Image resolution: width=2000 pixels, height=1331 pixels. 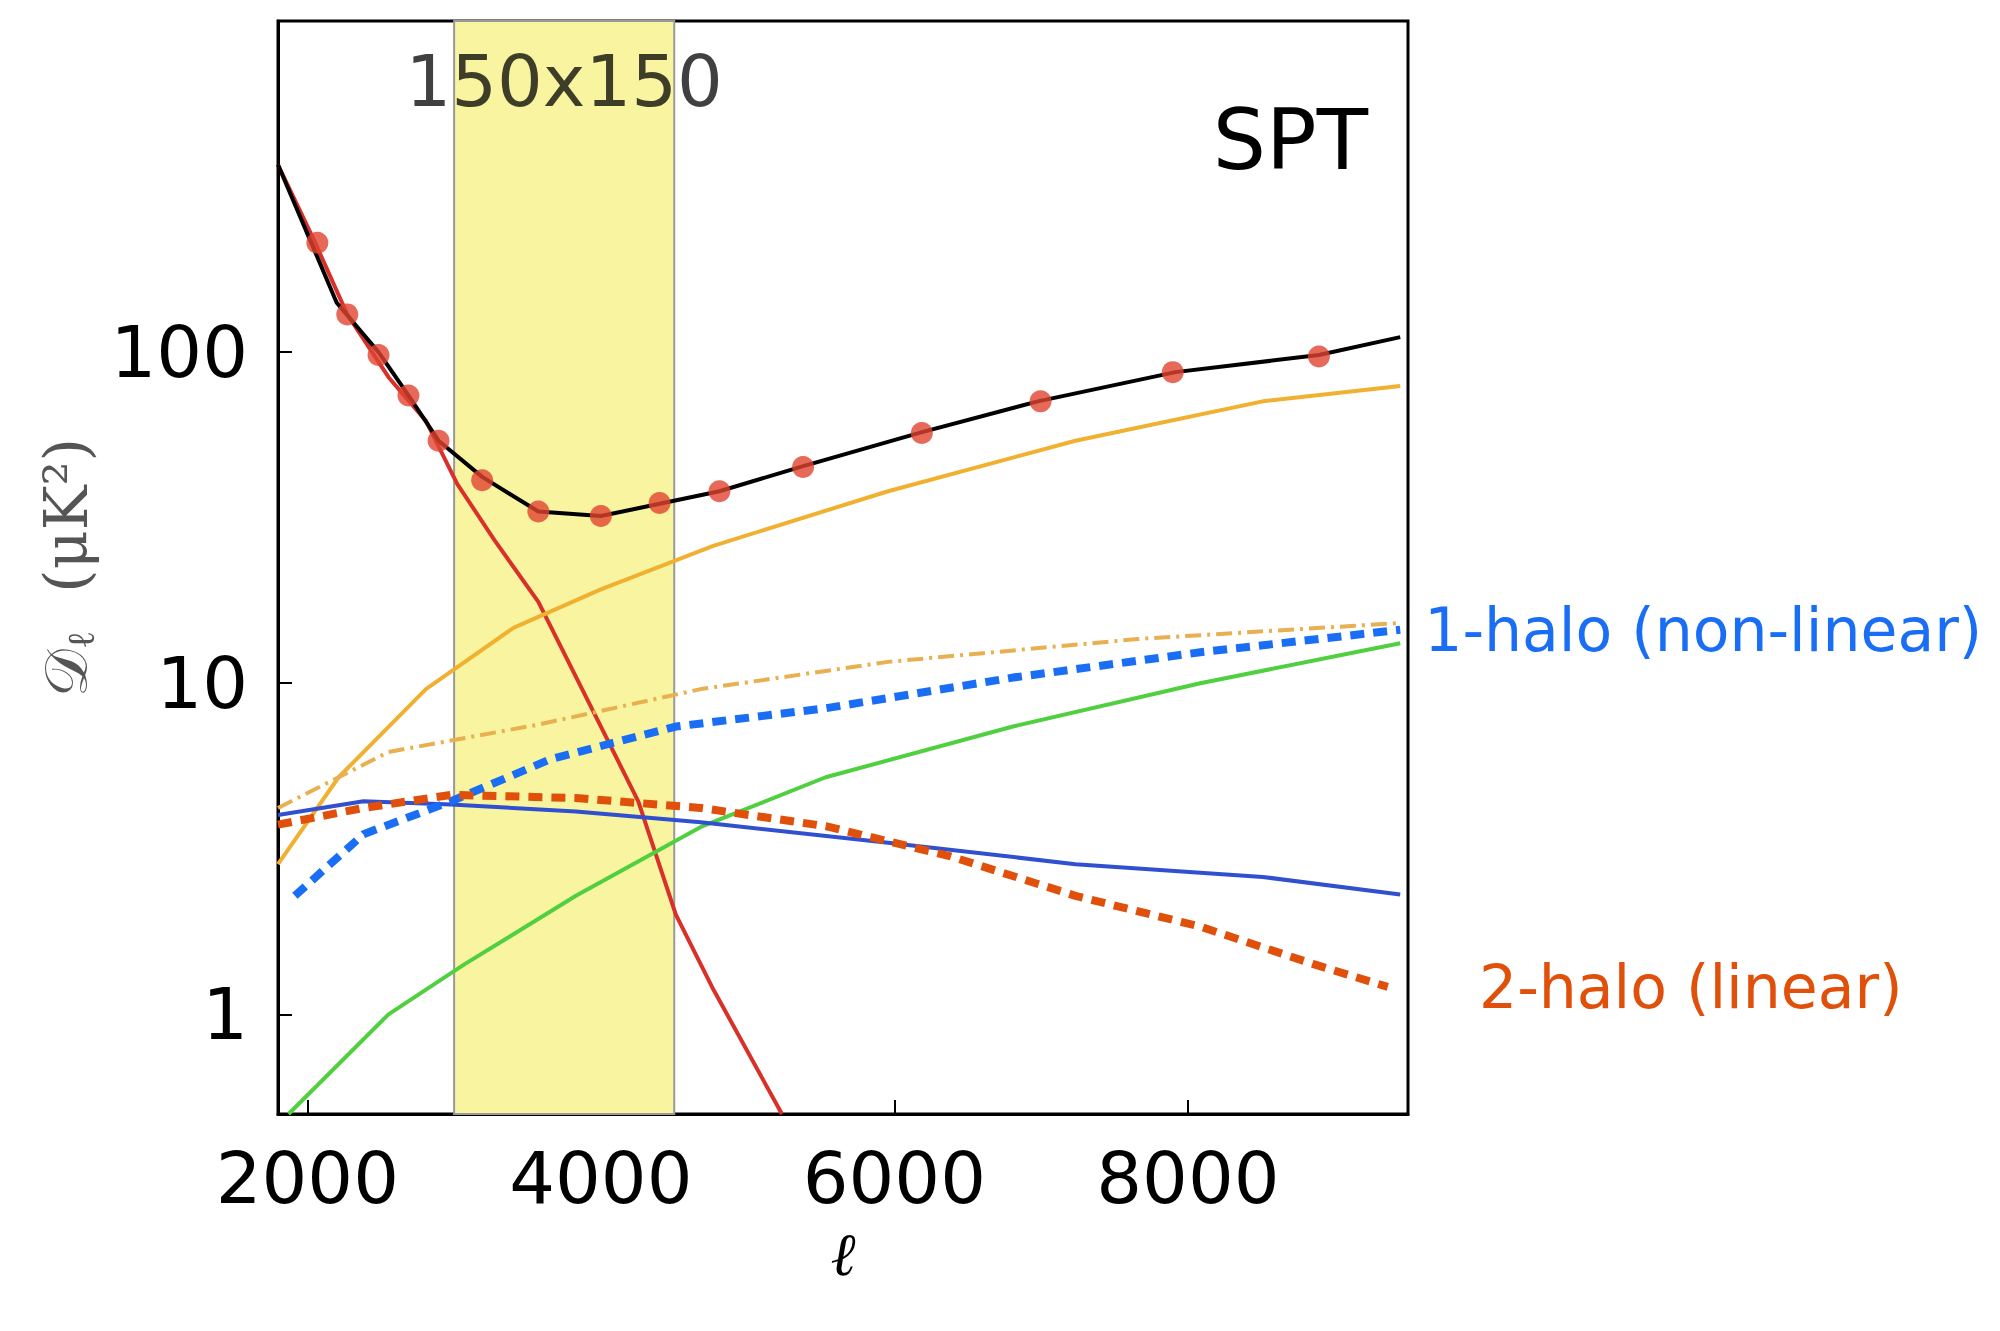 What do you see at coordinates (1703, 629) in the screenshot?
I see `series-label: 1-halo (non-linear)` at bounding box center [1703, 629].